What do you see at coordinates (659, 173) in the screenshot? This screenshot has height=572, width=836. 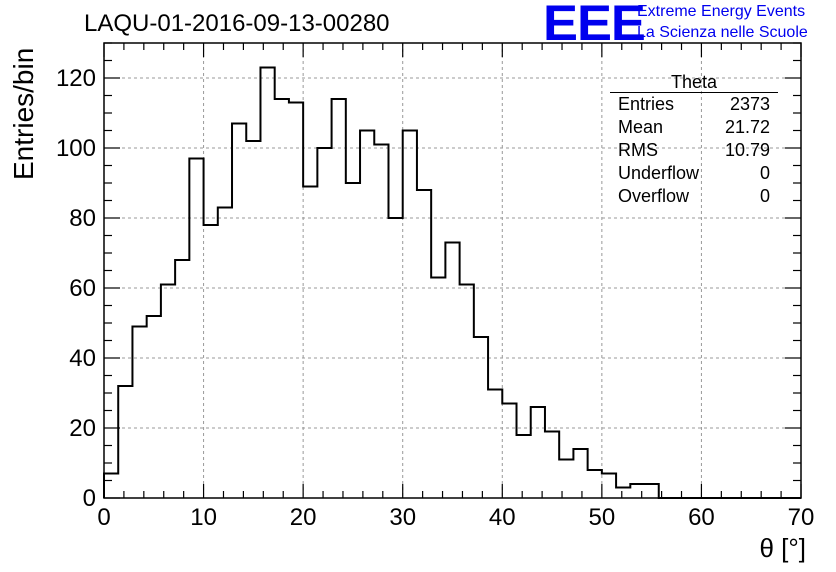 I see `stats-label: Underflow` at bounding box center [659, 173].